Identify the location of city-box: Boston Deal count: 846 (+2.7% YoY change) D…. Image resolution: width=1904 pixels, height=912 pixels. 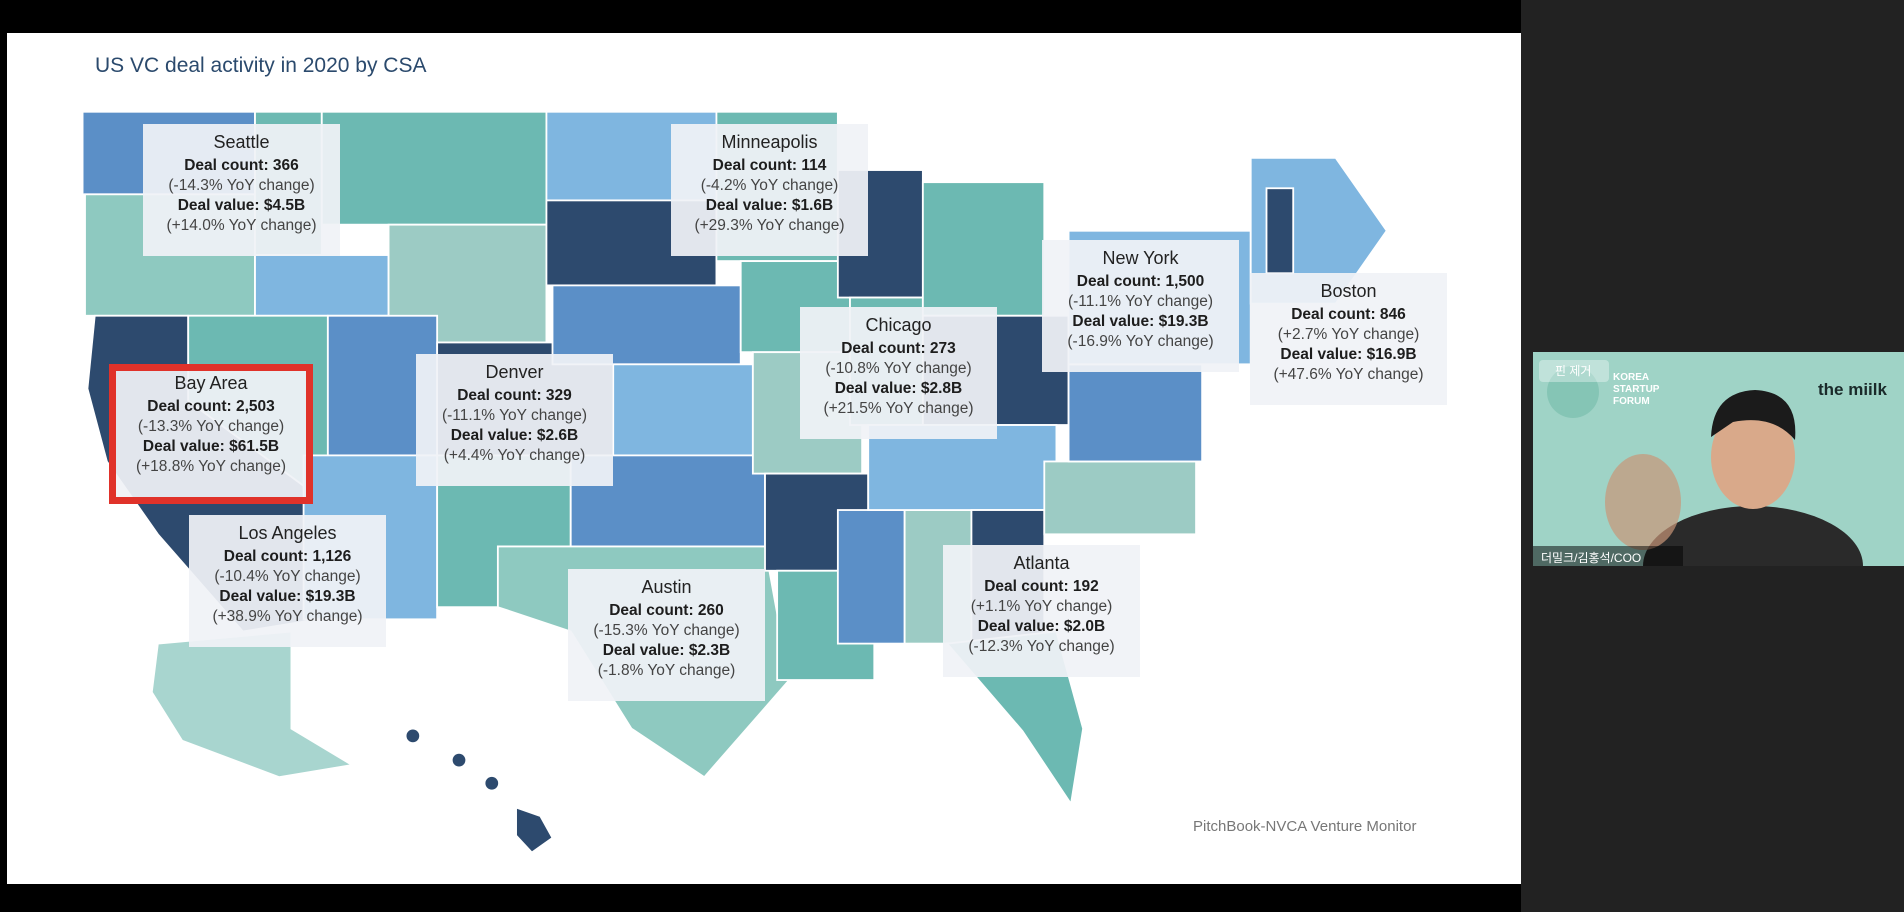
(1348, 339).